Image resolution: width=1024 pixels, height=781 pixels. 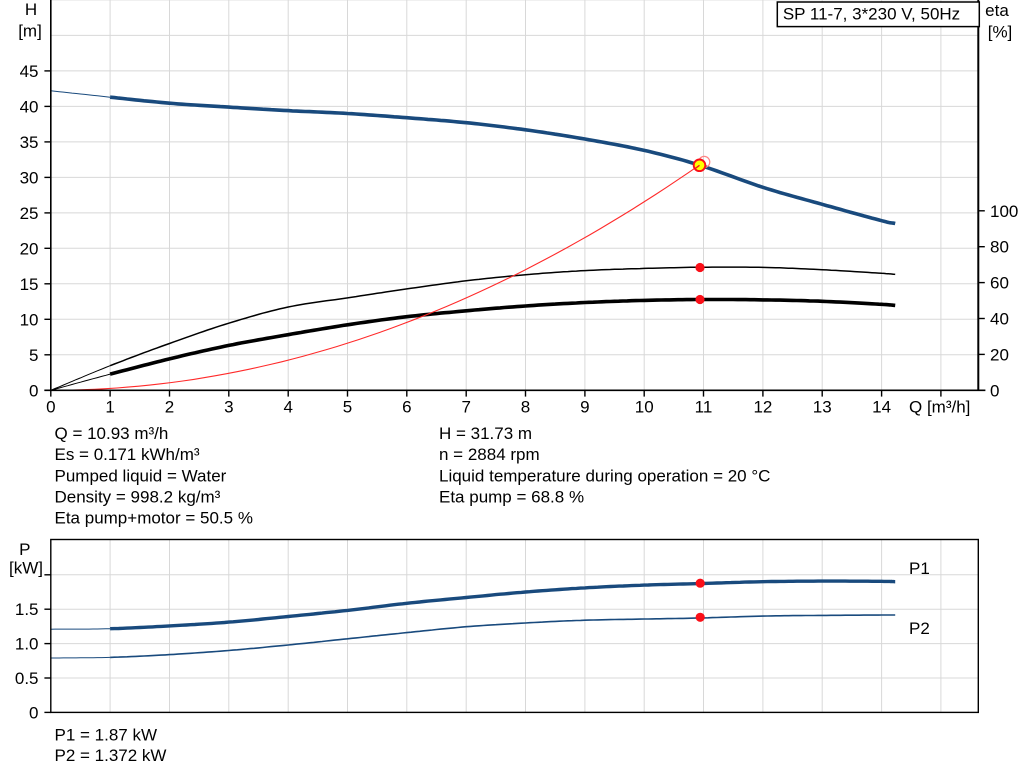 I want to click on svg-text: 35, so click(x=29, y=142).